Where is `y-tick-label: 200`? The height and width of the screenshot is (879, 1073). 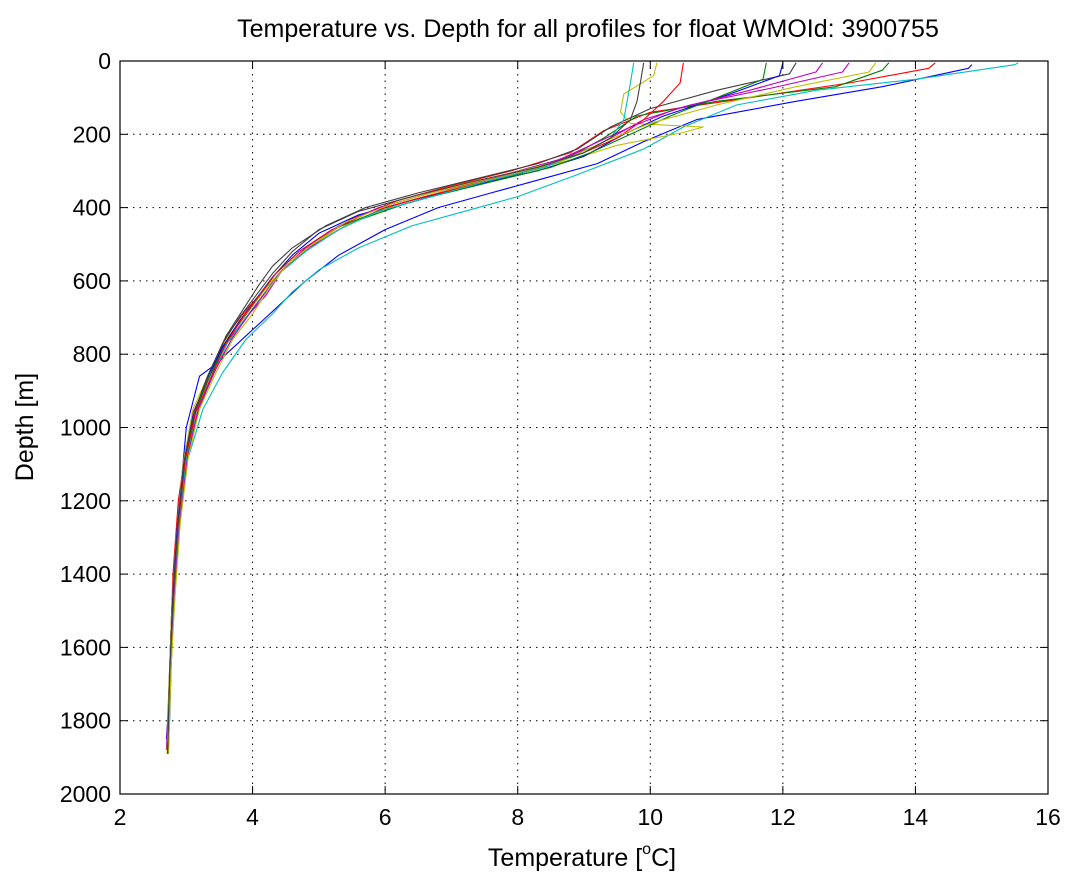
y-tick-label: 200 is located at coordinates (92, 134).